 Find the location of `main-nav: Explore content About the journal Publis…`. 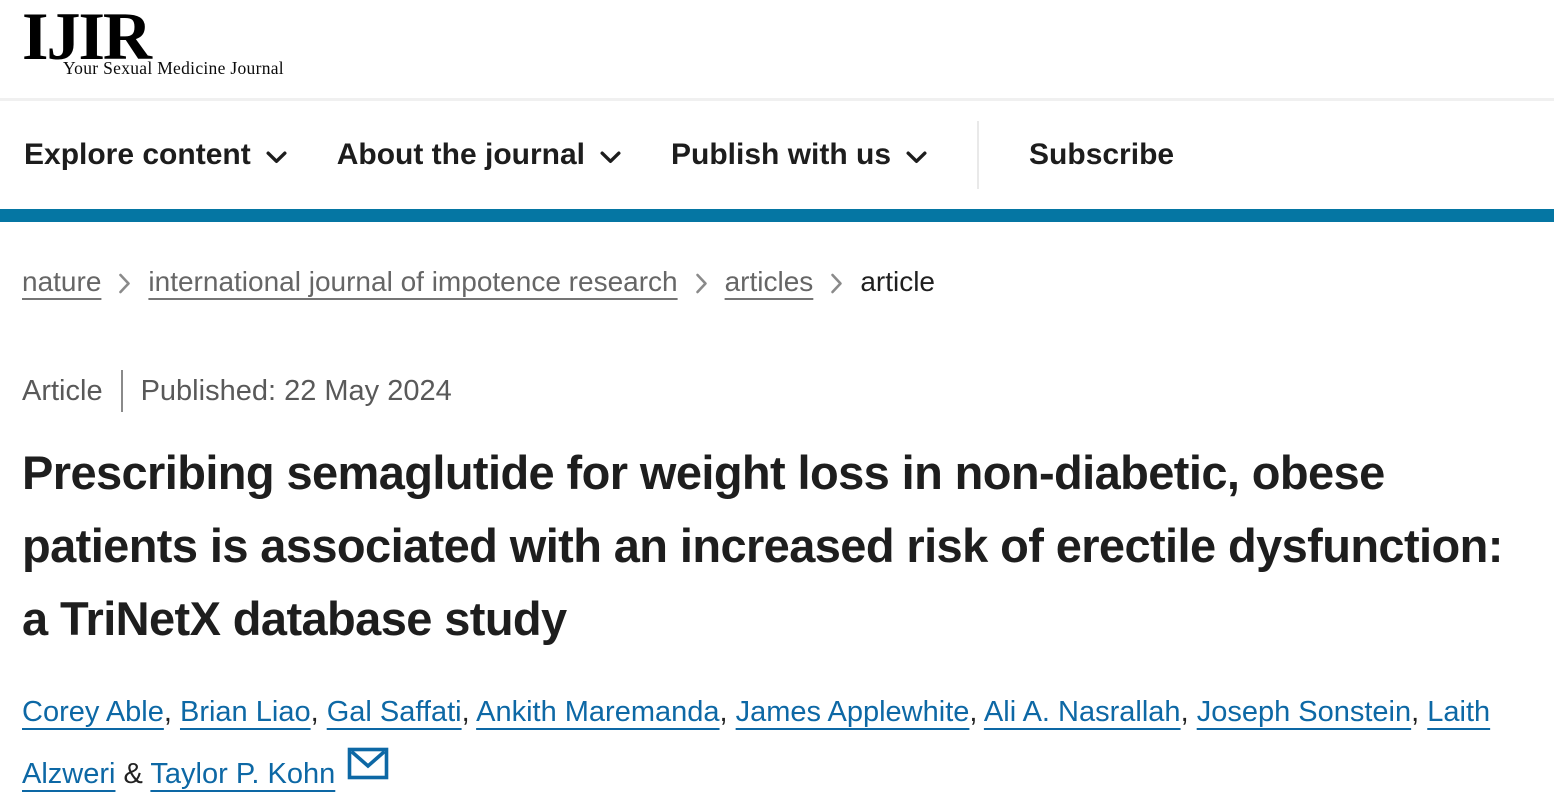

main-nav: Explore content About the journal Publis… is located at coordinates (777, 155).